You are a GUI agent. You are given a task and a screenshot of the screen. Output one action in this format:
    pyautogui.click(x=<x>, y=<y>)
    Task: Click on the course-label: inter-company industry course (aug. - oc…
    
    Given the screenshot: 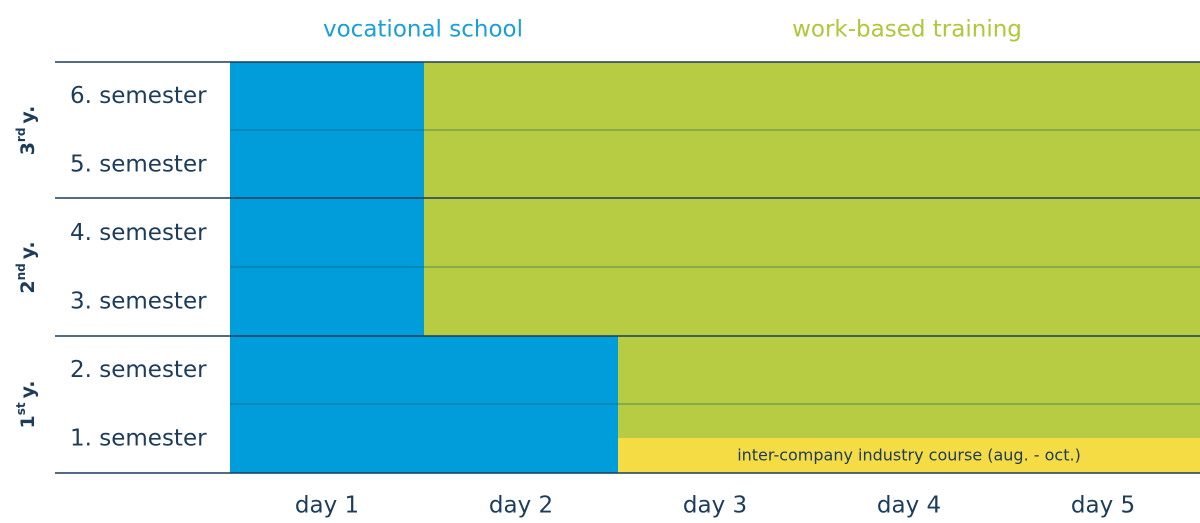 What is the action you would take?
    pyautogui.click(x=909, y=455)
    